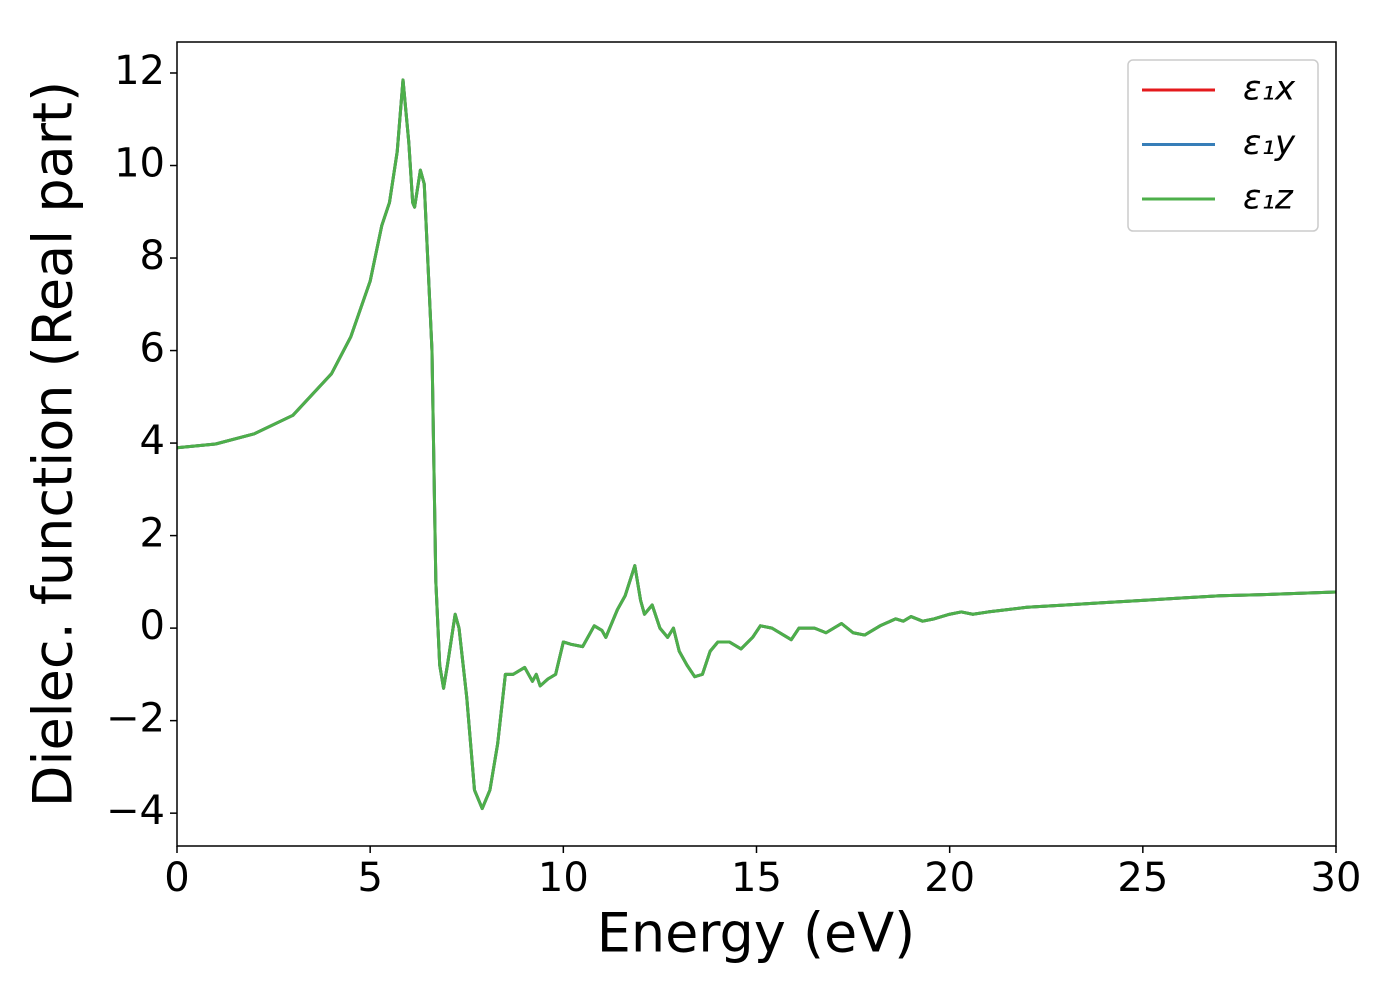  What do you see at coordinates (139, 71) in the screenshot?
I see `y-tick-label: 12` at bounding box center [139, 71].